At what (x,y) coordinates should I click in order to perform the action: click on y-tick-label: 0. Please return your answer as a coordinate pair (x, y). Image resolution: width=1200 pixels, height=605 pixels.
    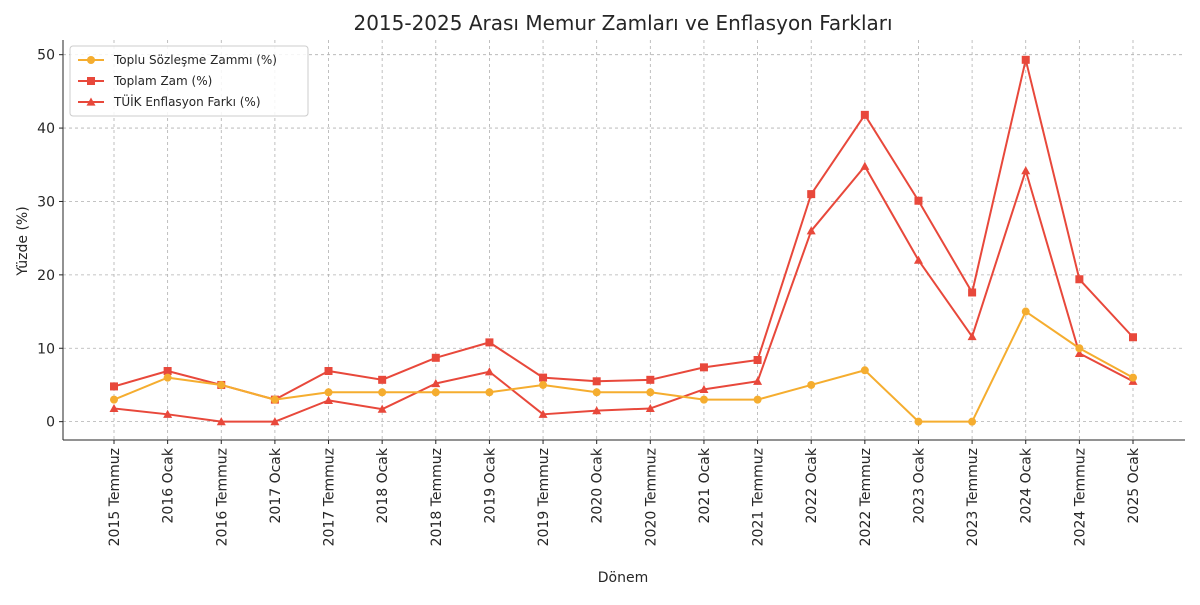
    Looking at the image, I should click on (50, 423).